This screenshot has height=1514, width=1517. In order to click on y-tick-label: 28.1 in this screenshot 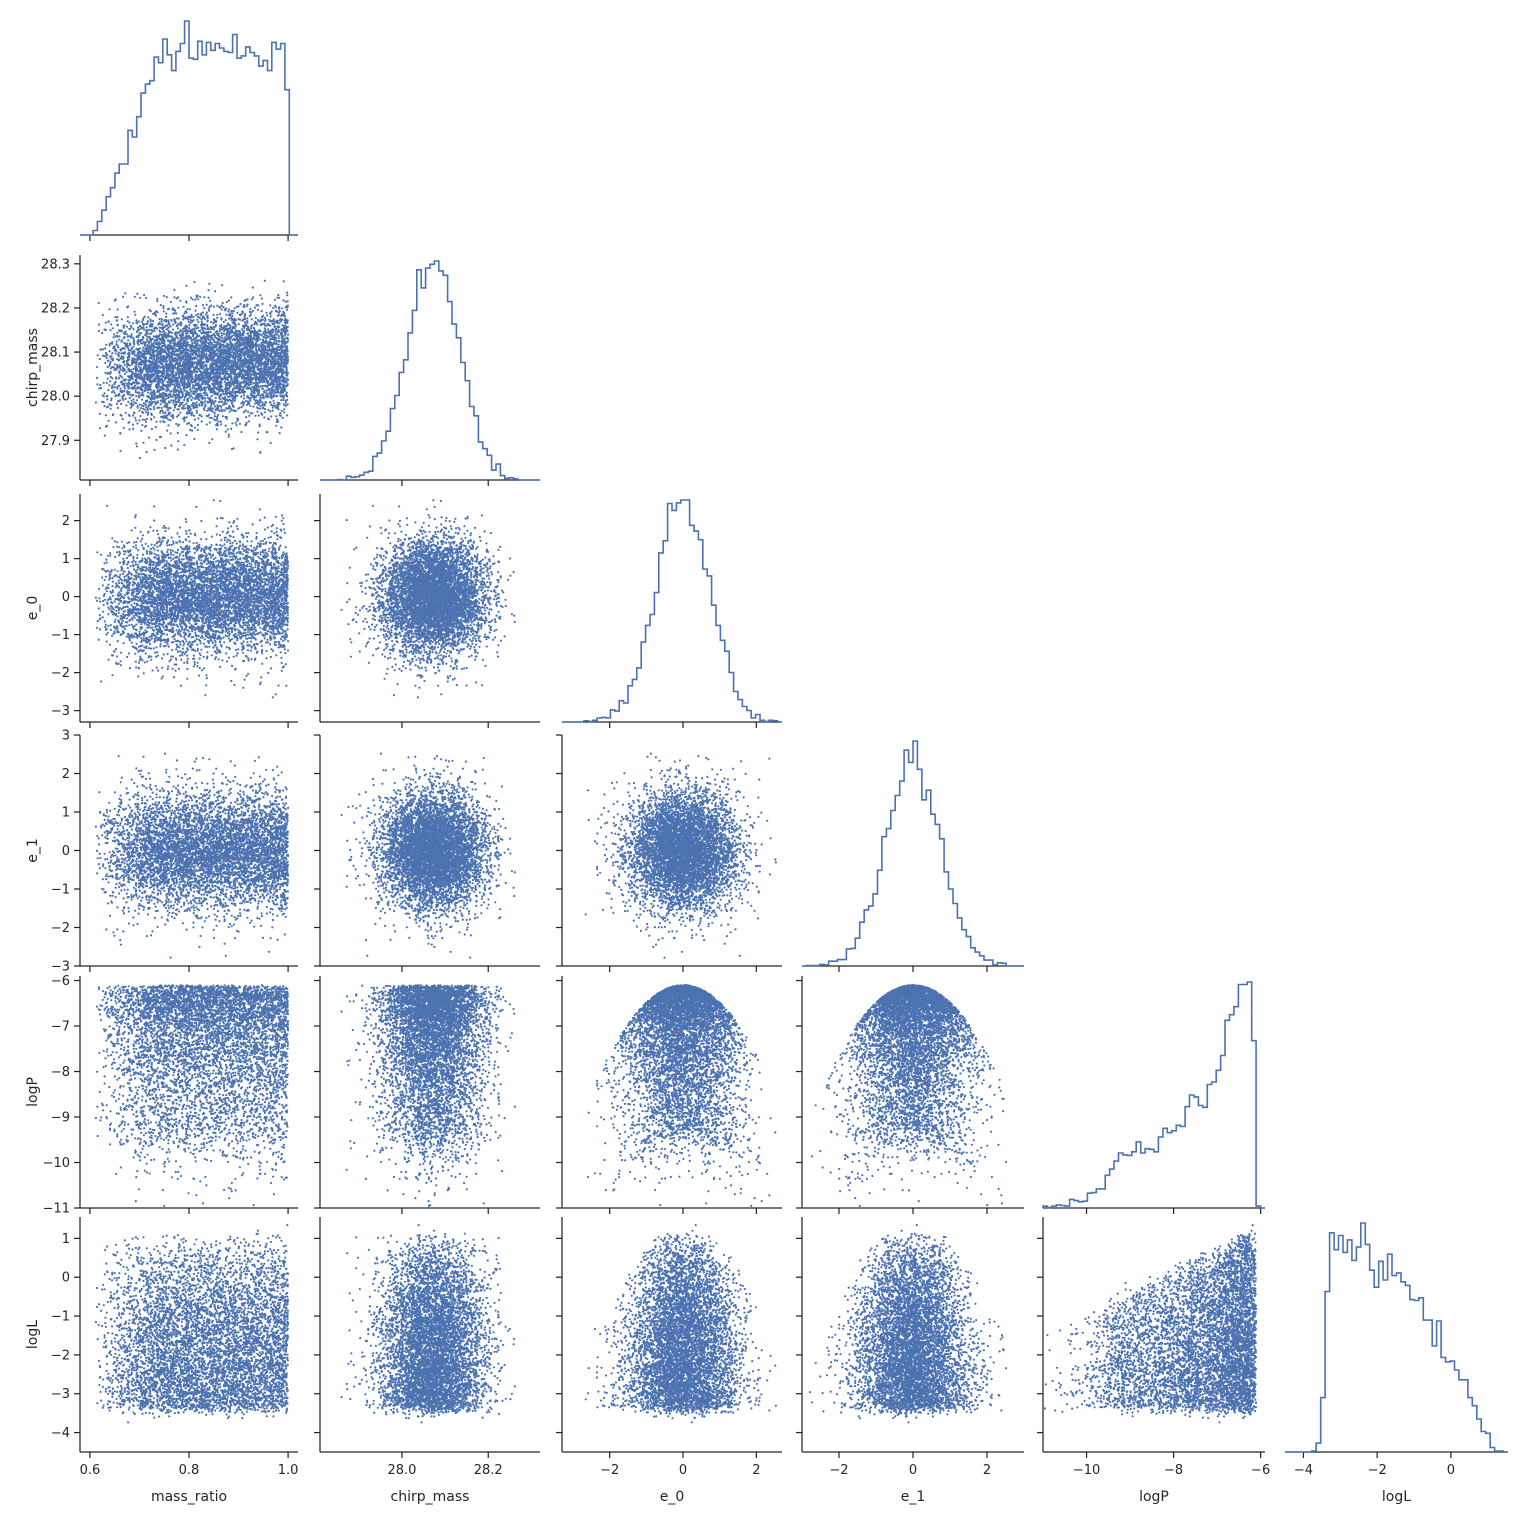, I will do `click(55, 353)`.